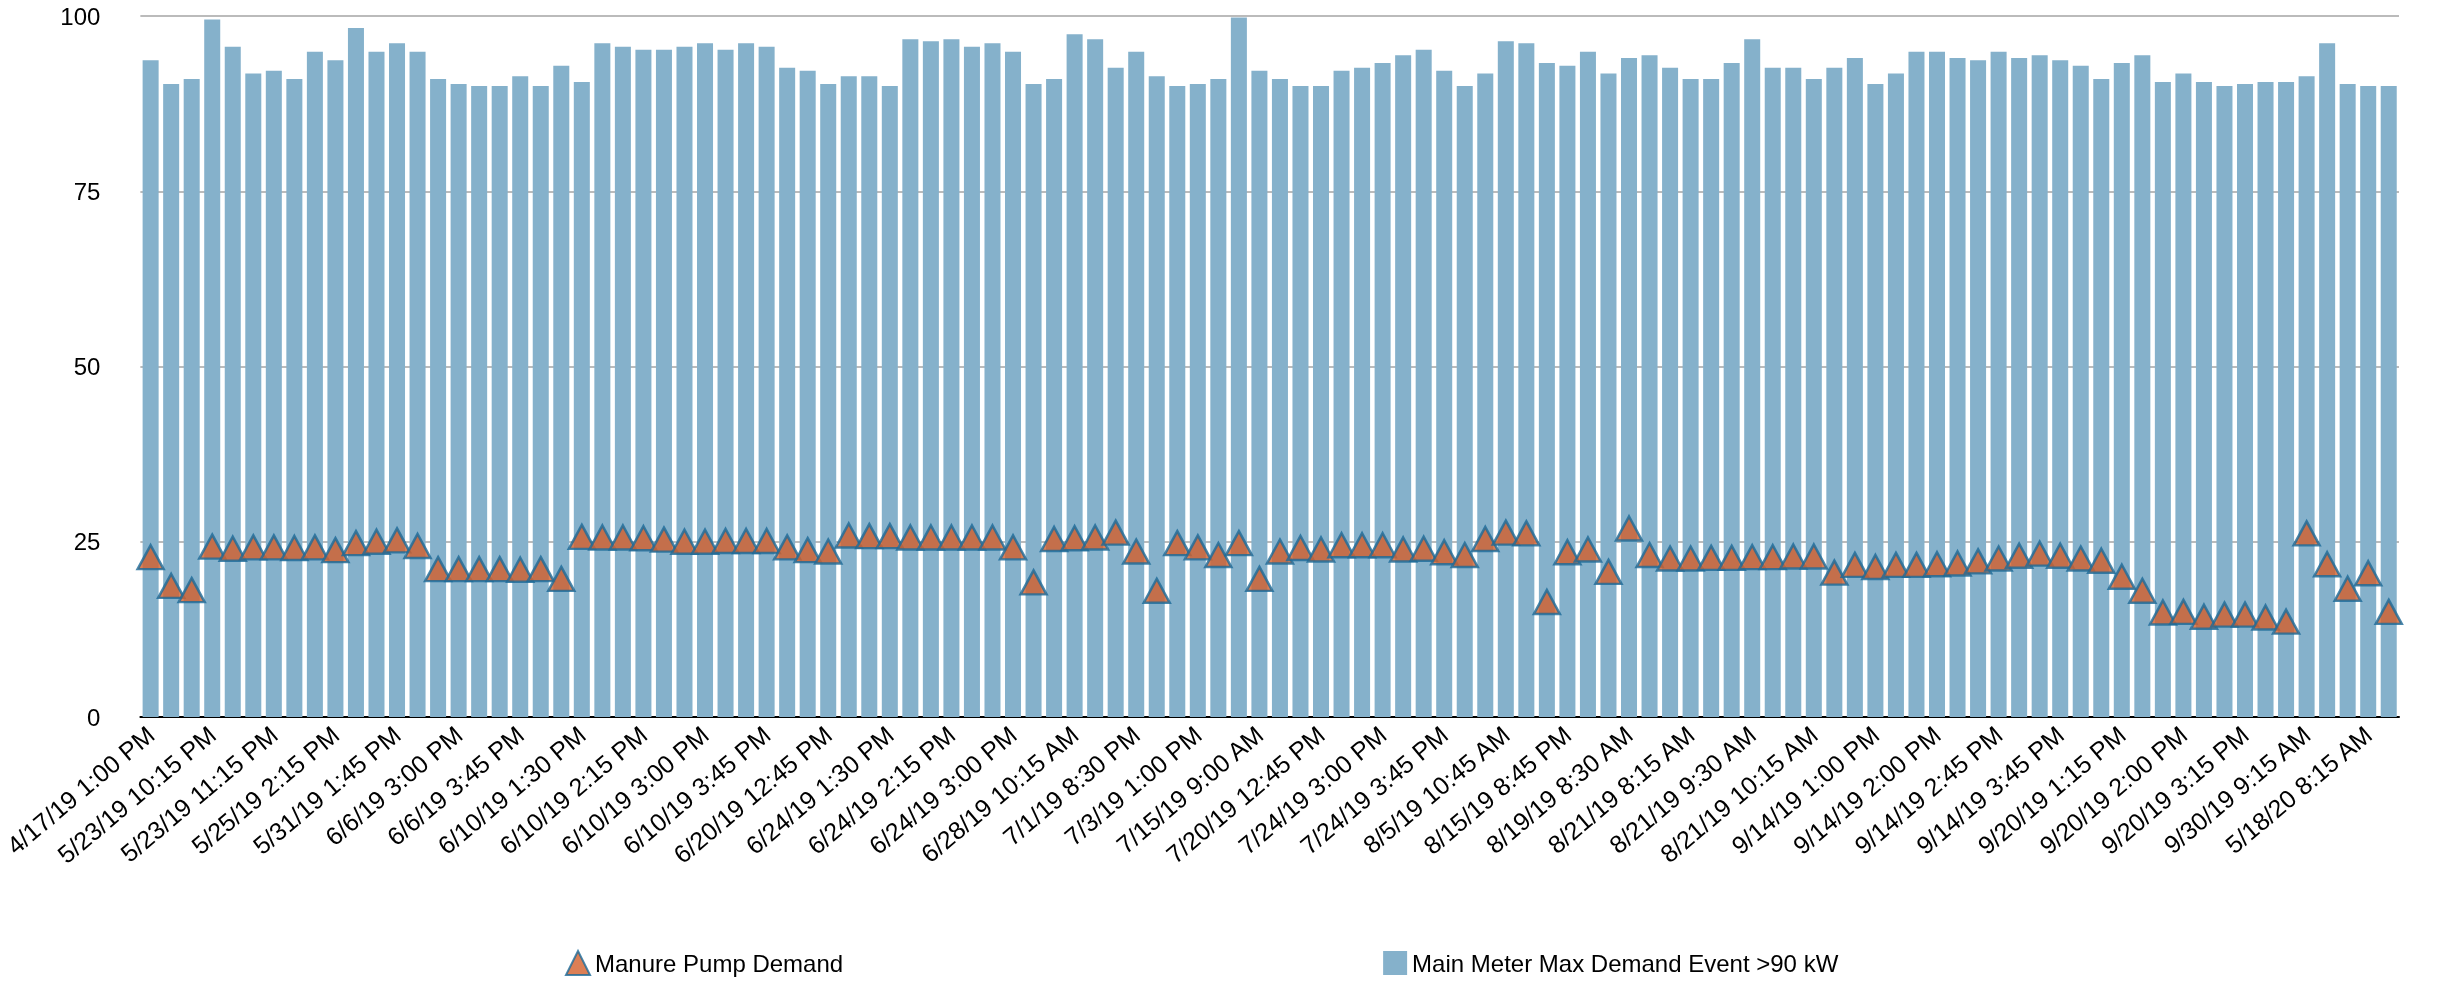  What do you see at coordinates (87, 191) in the screenshot?
I see `y-tick-label: 75` at bounding box center [87, 191].